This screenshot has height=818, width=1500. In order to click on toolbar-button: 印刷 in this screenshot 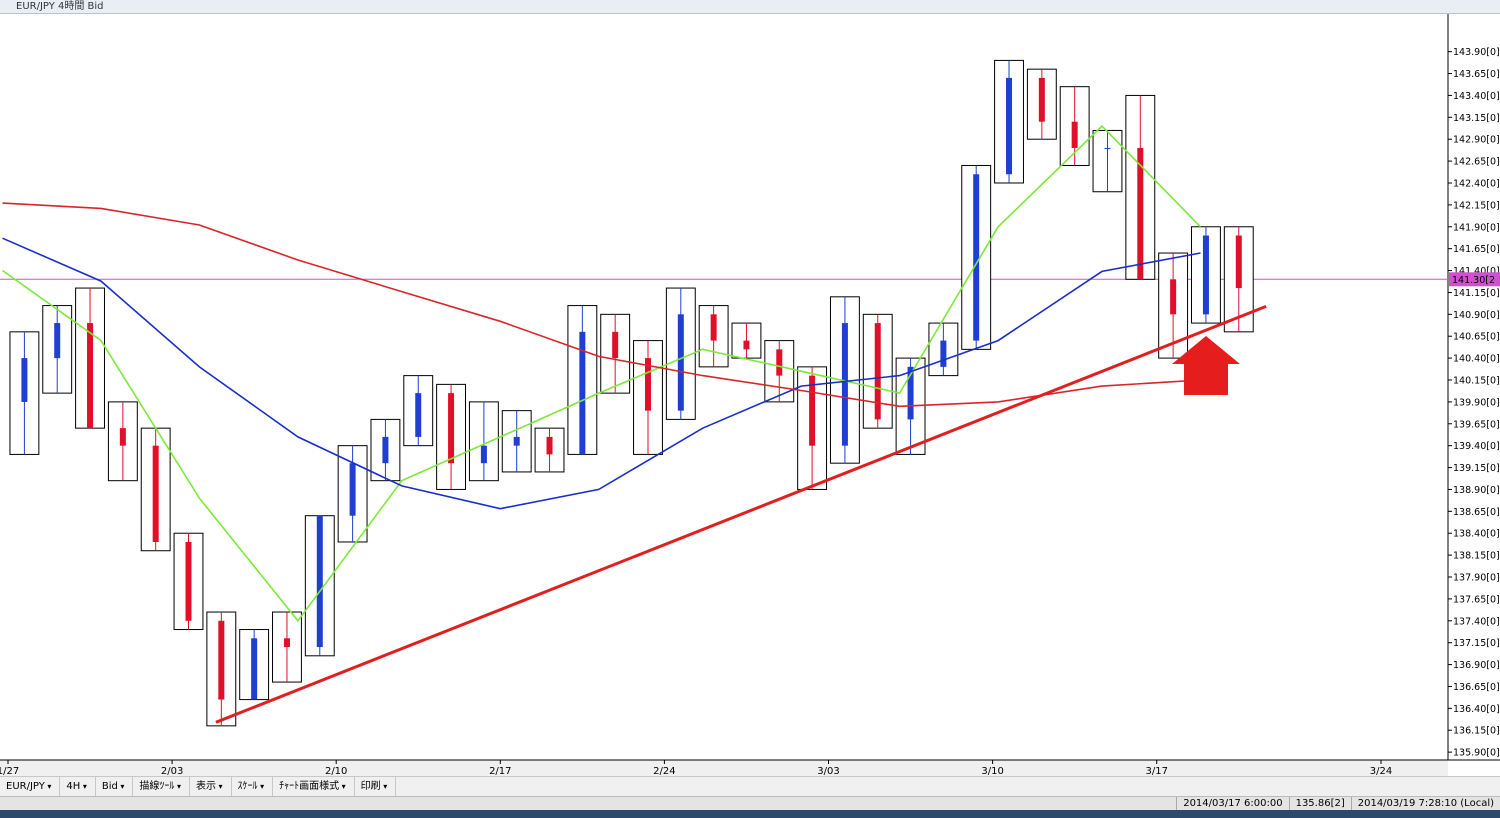, I will do `click(376, 787)`.